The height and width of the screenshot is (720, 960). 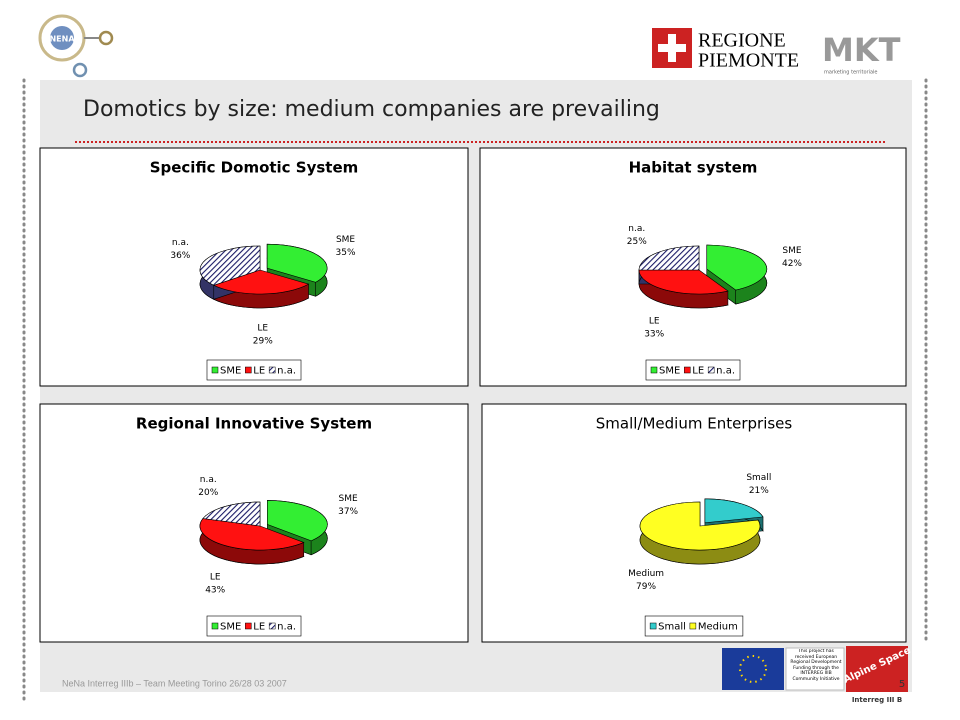 I want to click on logo-text: REGIONE, so click(x=742, y=41).